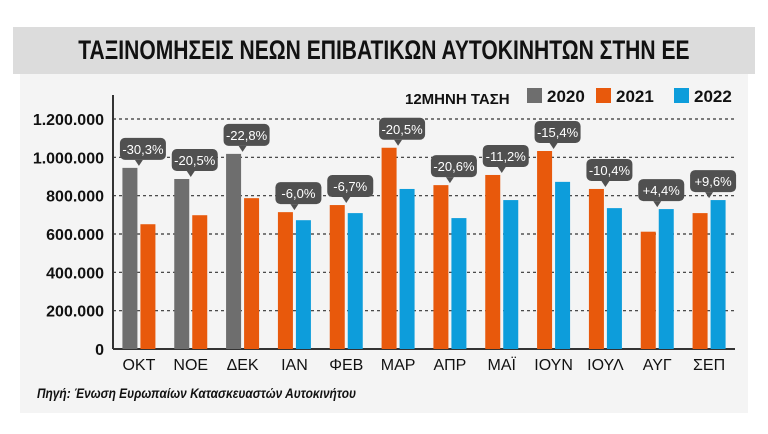 The image size is (768, 434). I want to click on trend-label: -20,6%, so click(454, 166).